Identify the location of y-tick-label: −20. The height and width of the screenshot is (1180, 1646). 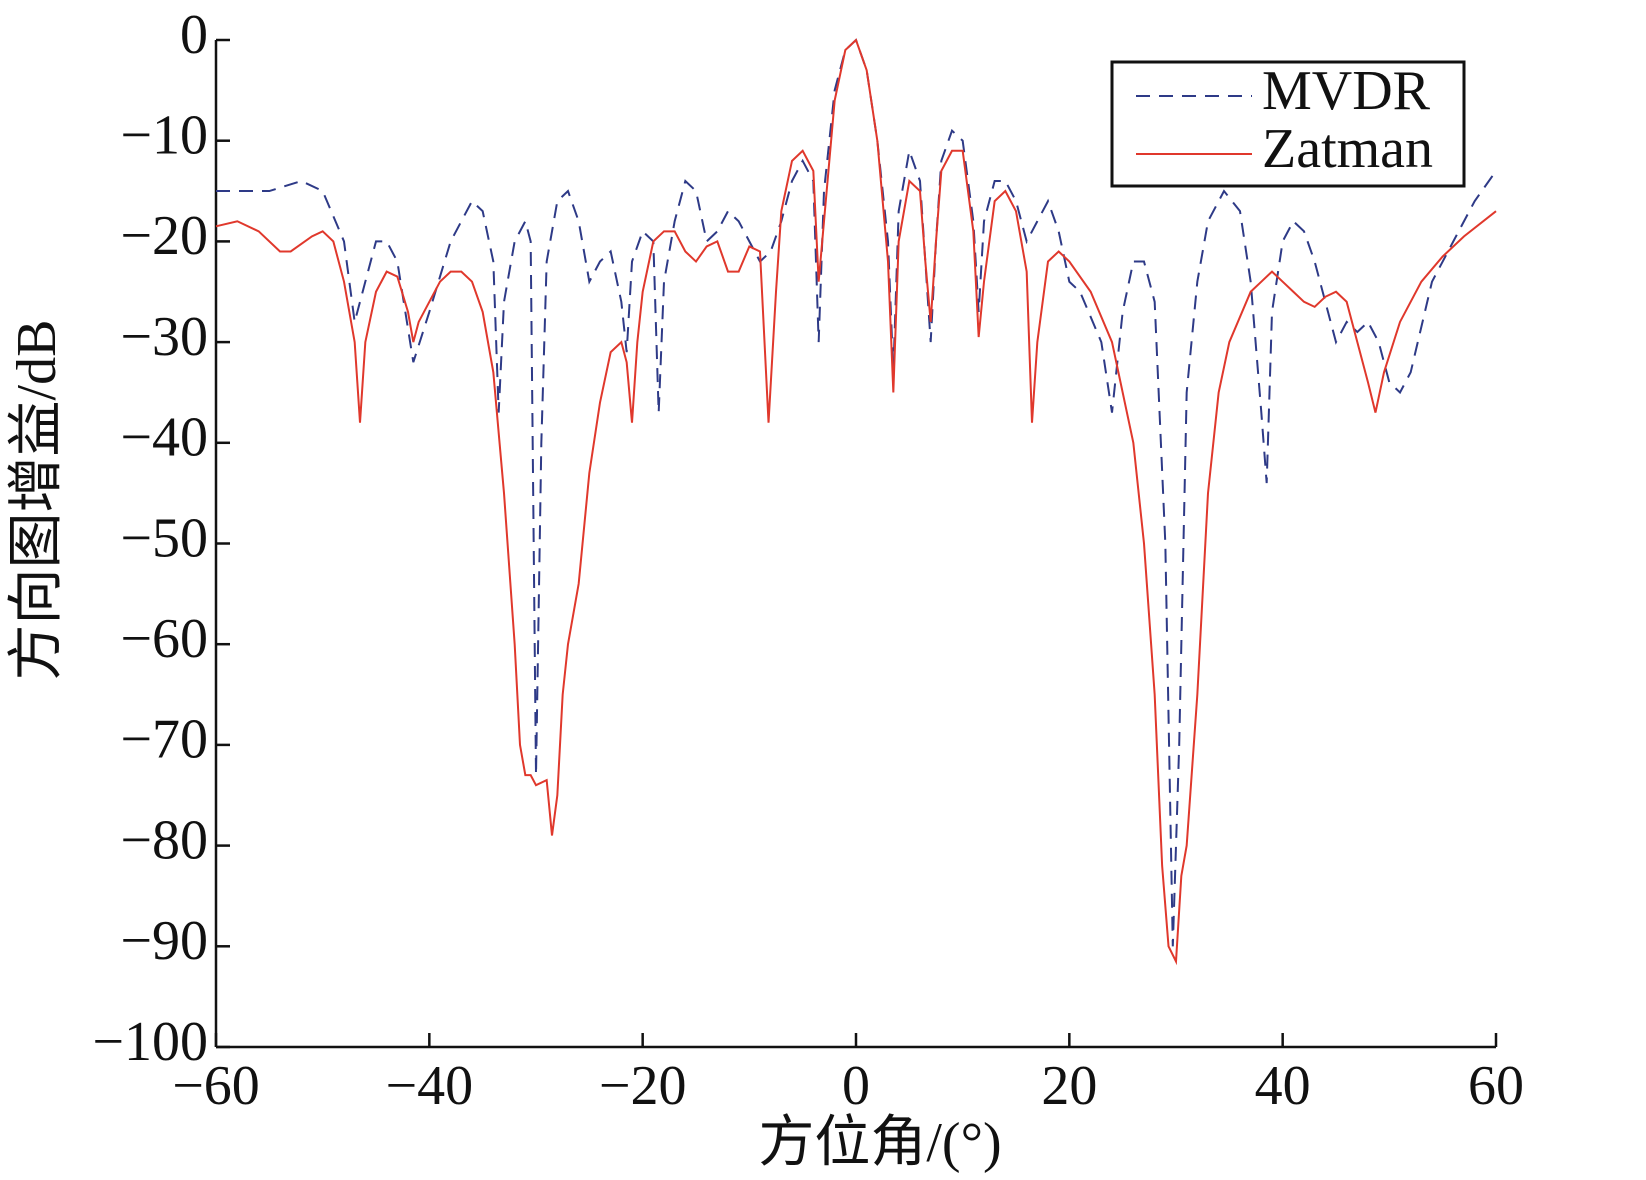
(164, 236).